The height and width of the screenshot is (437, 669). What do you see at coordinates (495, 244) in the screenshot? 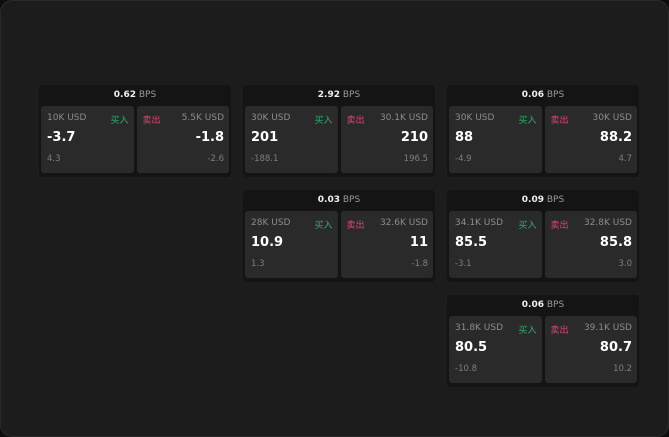
I see `buy-button: 34.1K USD 买入 85.5 -3.1` at bounding box center [495, 244].